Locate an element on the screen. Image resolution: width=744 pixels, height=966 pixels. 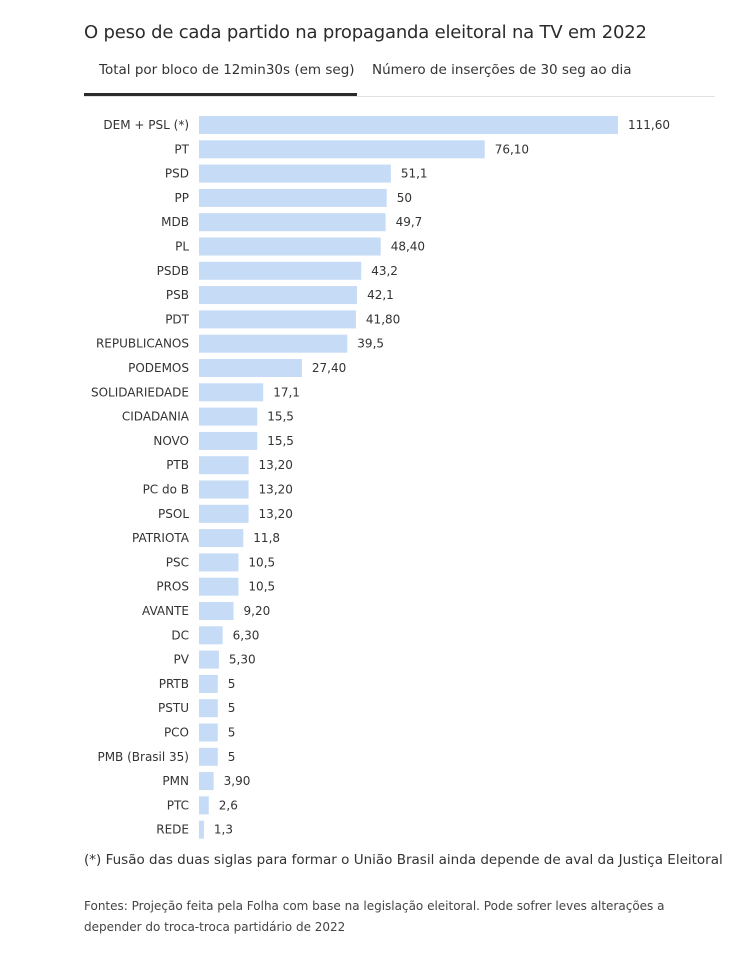
category-label: REDE is located at coordinates (172, 830).